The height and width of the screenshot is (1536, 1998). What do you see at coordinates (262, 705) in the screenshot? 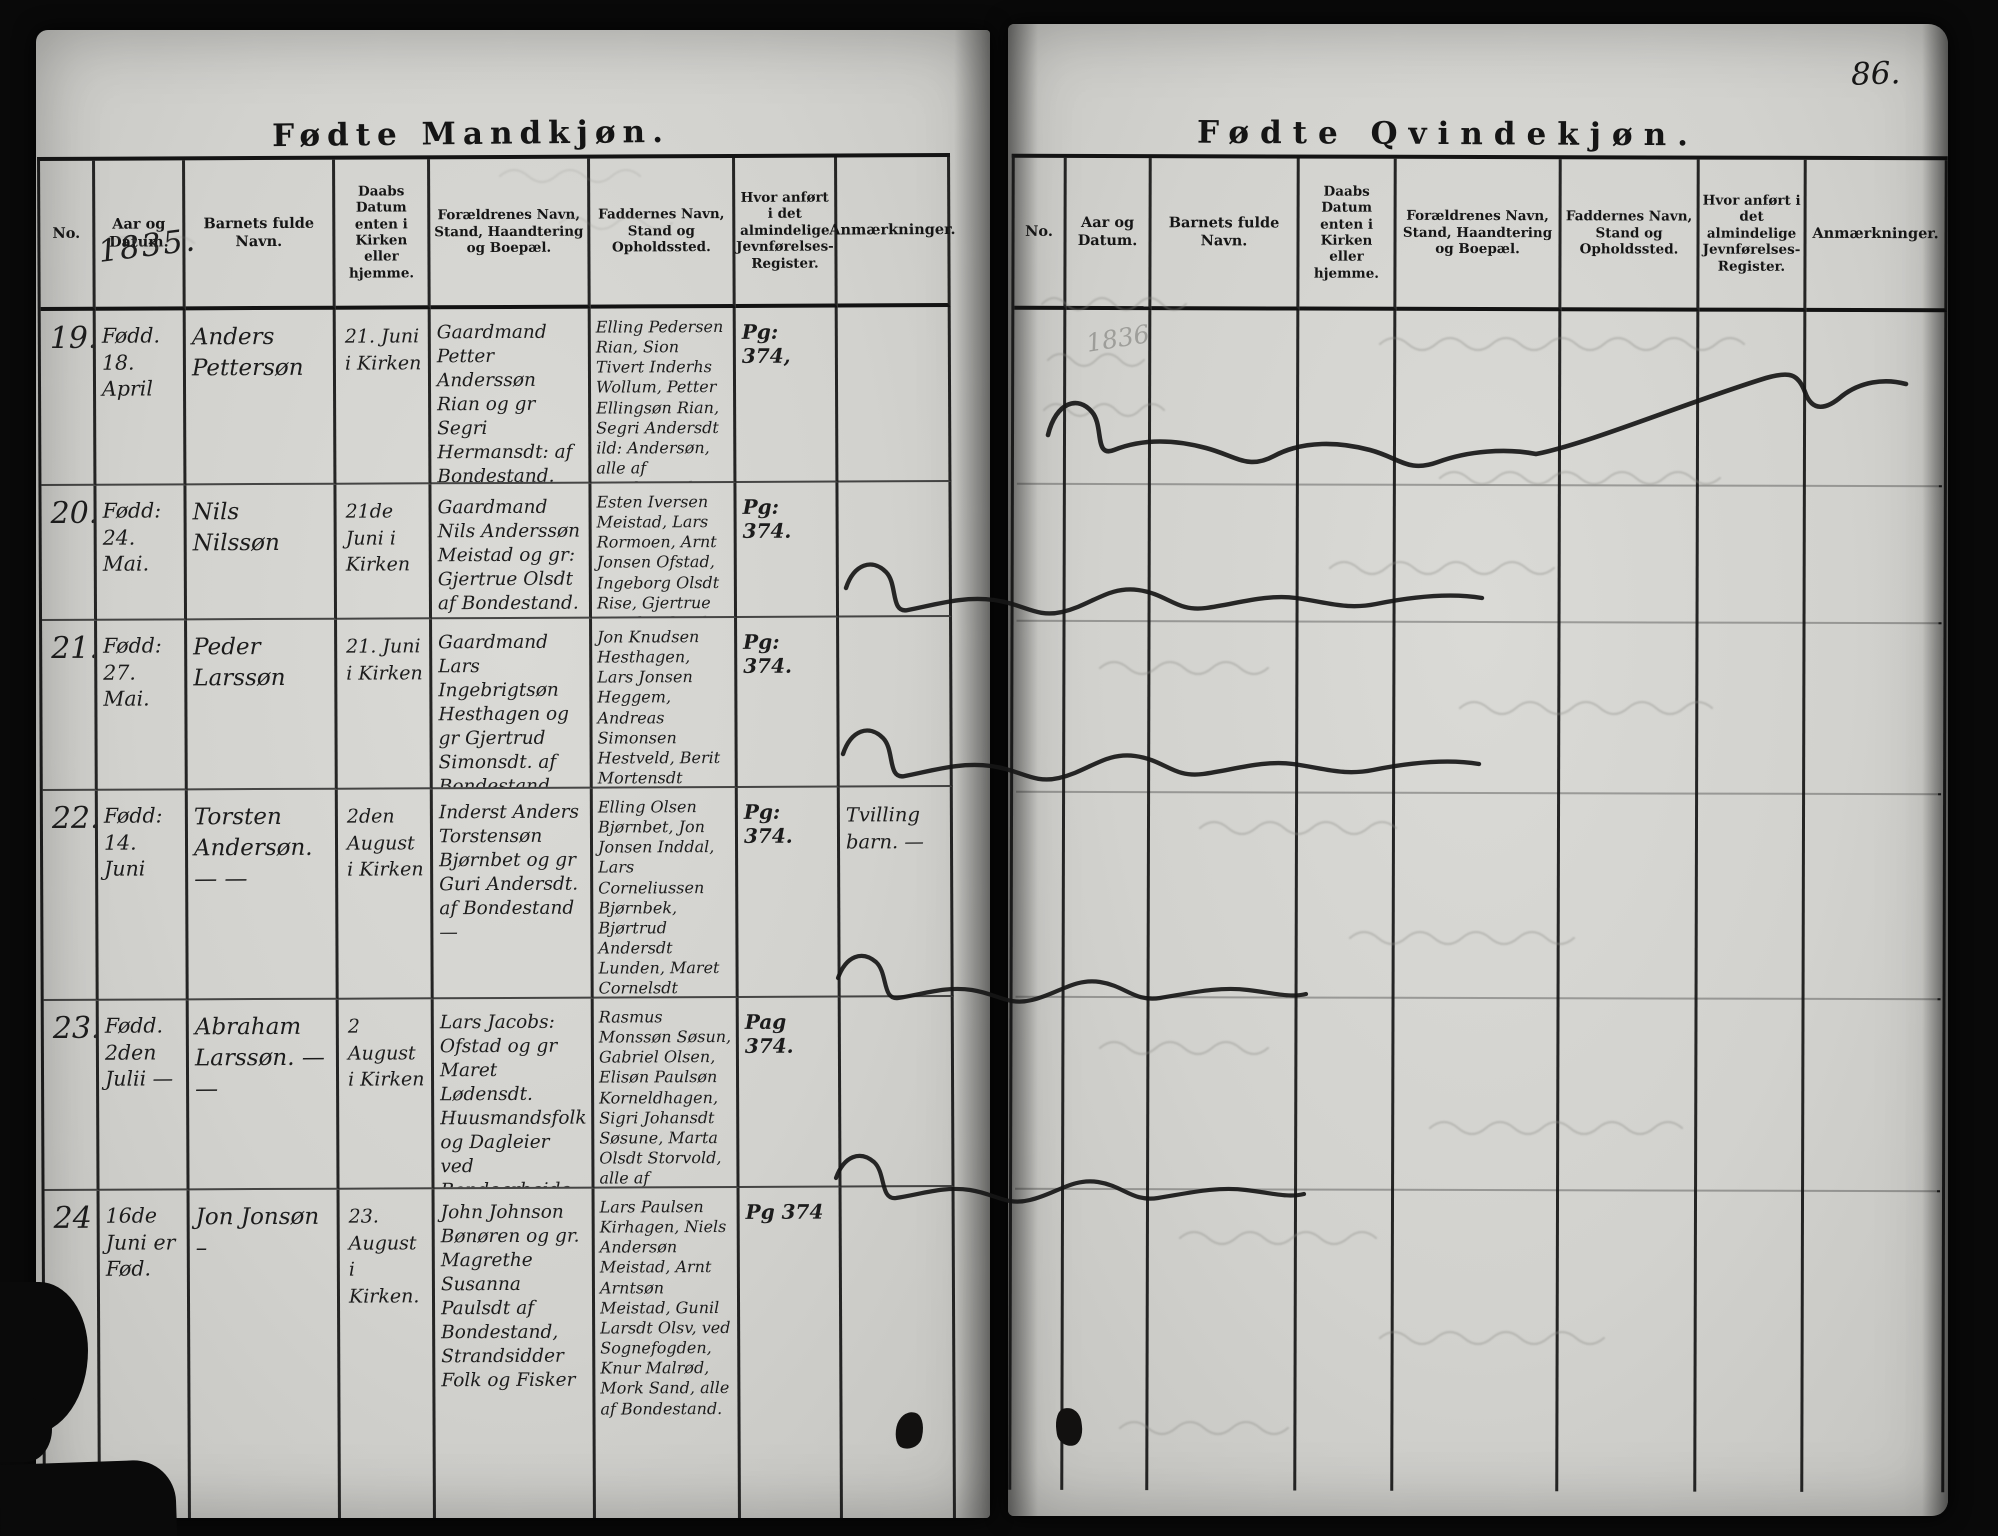
I see `cell-name: Peder Larssøn` at bounding box center [262, 705].